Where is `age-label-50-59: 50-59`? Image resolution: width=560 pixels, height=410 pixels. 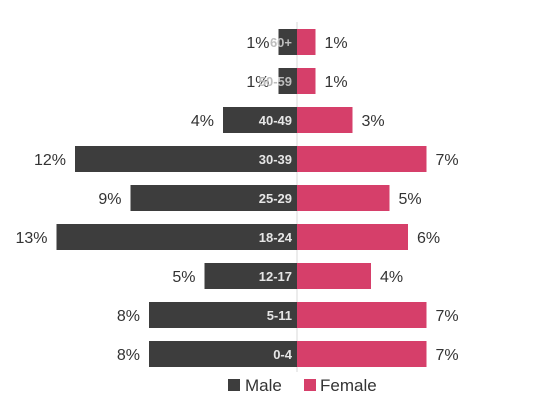 age-label-50-59: 50-59 is located at coordinates (275, 81).